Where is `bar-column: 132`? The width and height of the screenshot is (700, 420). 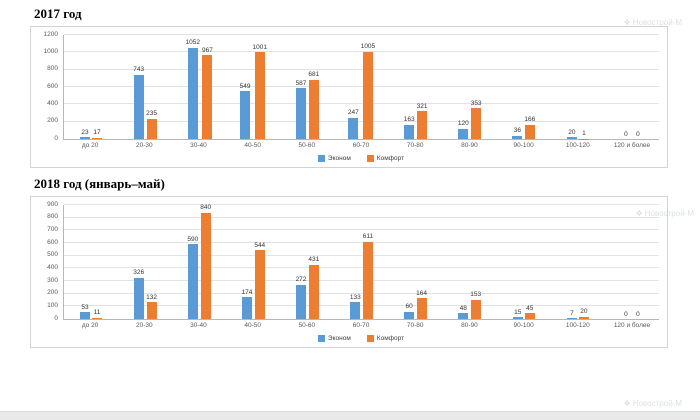 bar-column: 132 is located at coordinates (151, 307).